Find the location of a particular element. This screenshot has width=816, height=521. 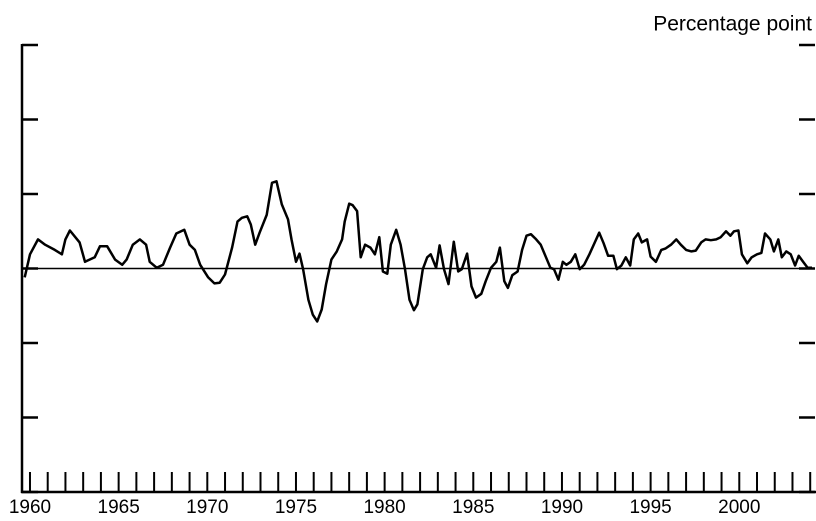

y-axis-label: Percentage point is located at coordinates (732, 24).